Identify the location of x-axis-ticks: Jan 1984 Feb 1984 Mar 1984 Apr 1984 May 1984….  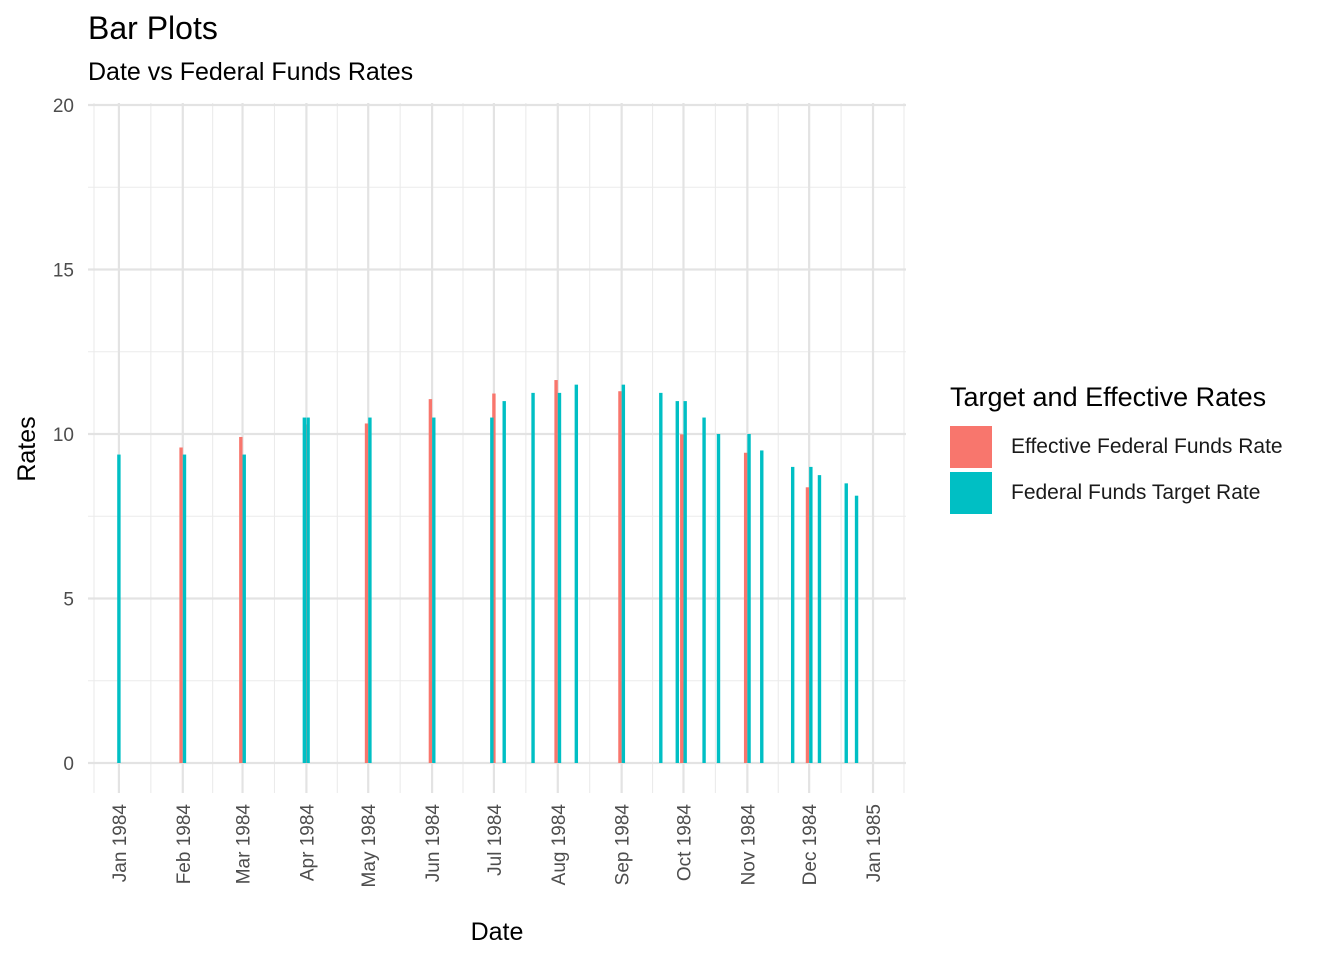
(497, 846).